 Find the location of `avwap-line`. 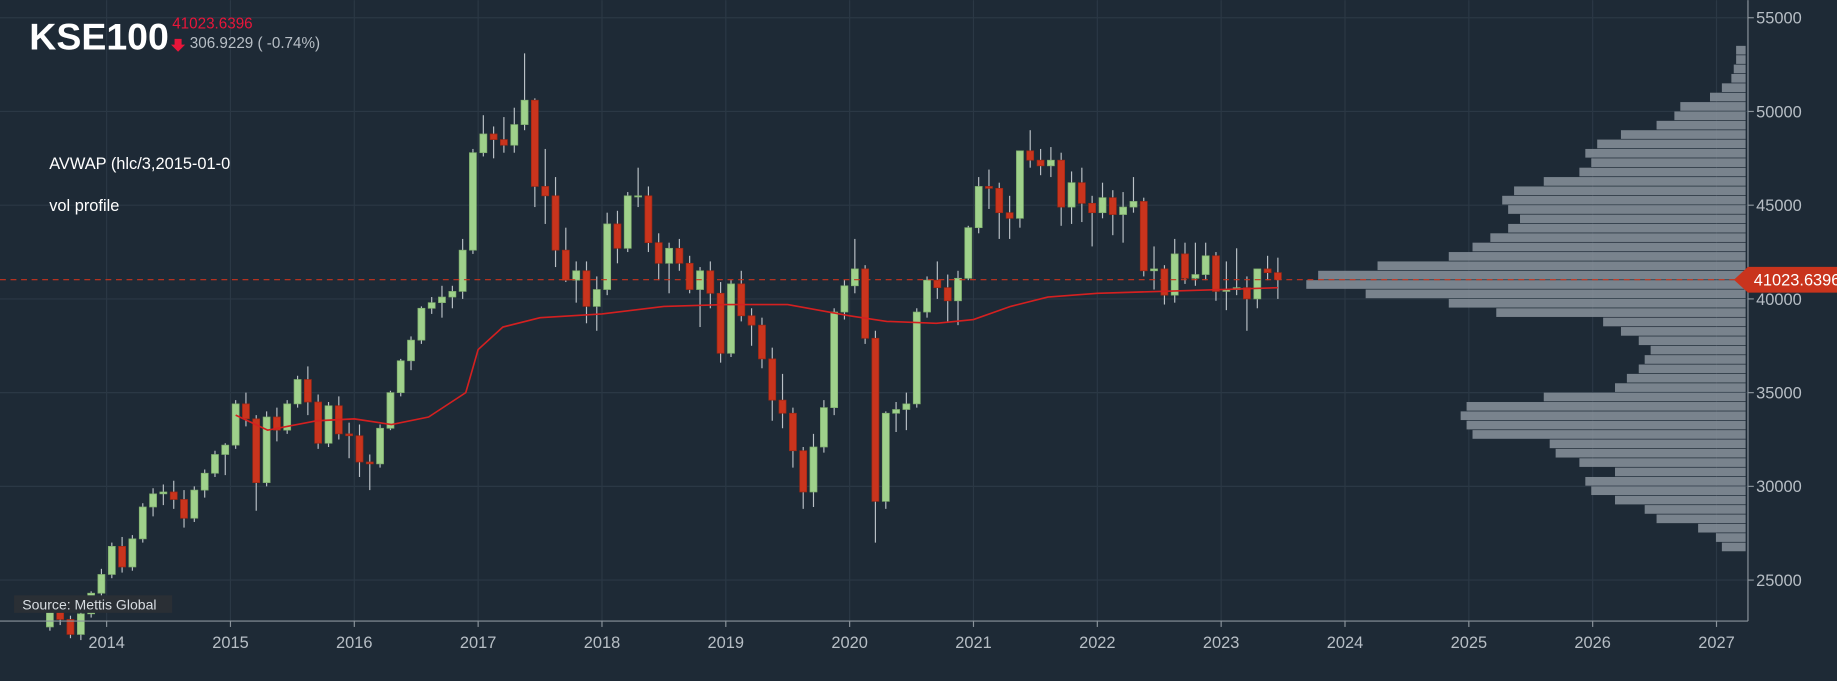

avwap-line is located at coordinates (756, 358).